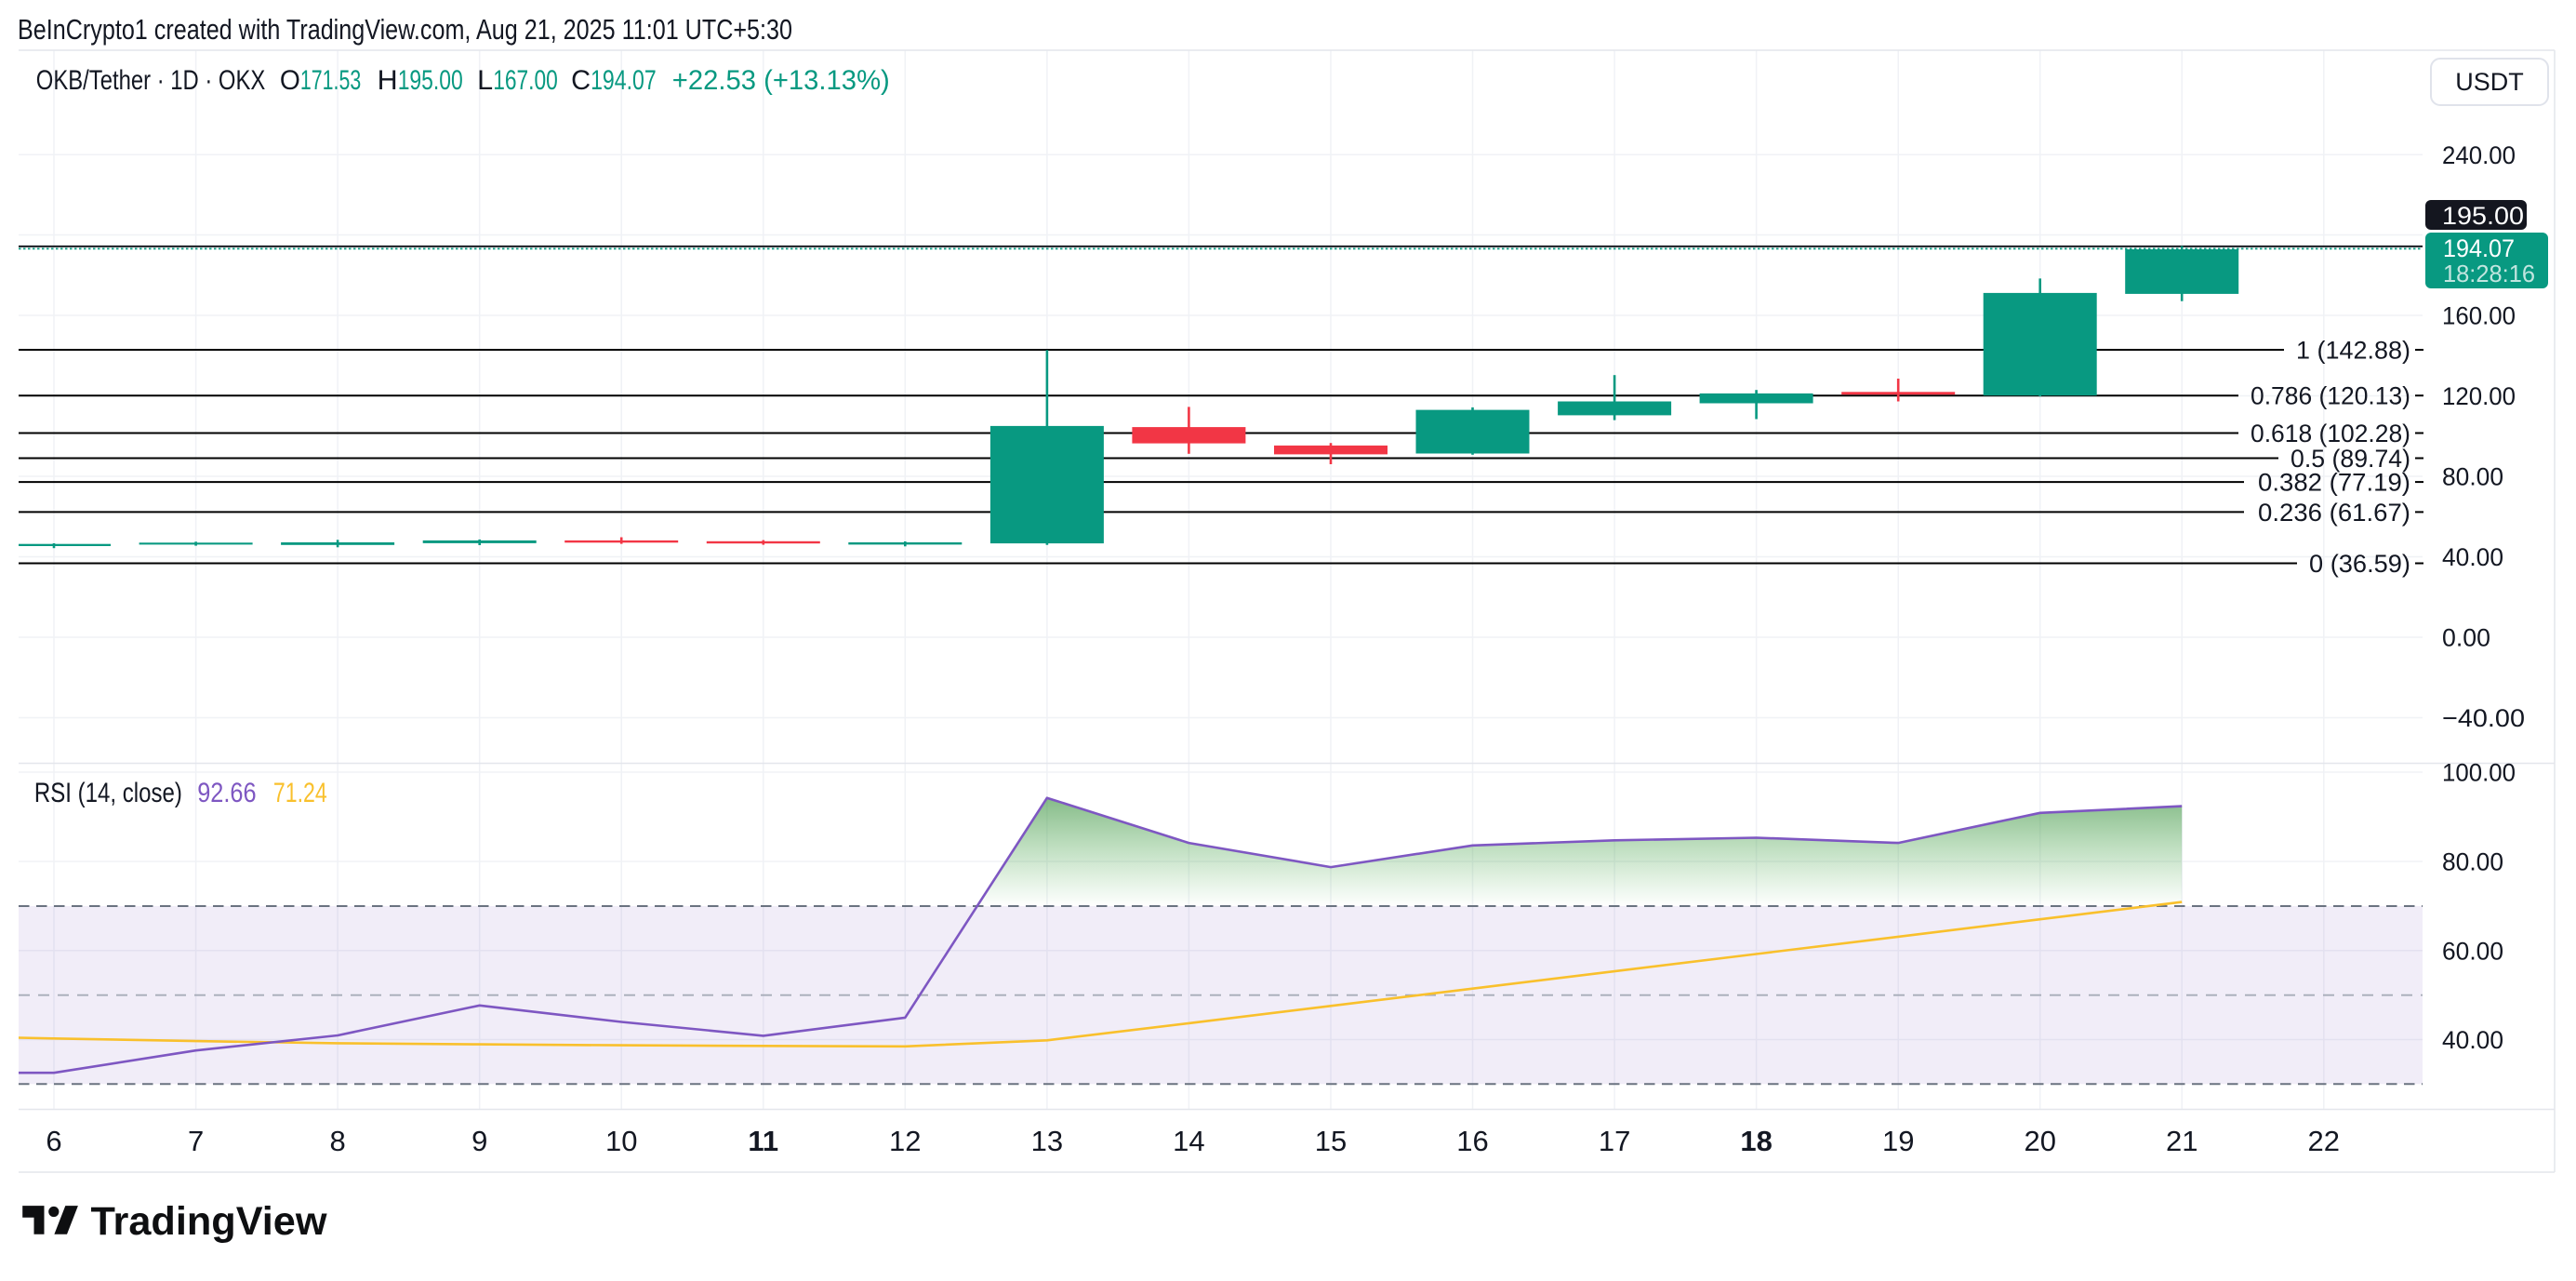 The width and height of the screenshot is (2576, 1281). I want to click on svg-text: 92.66, so click(226, 793).